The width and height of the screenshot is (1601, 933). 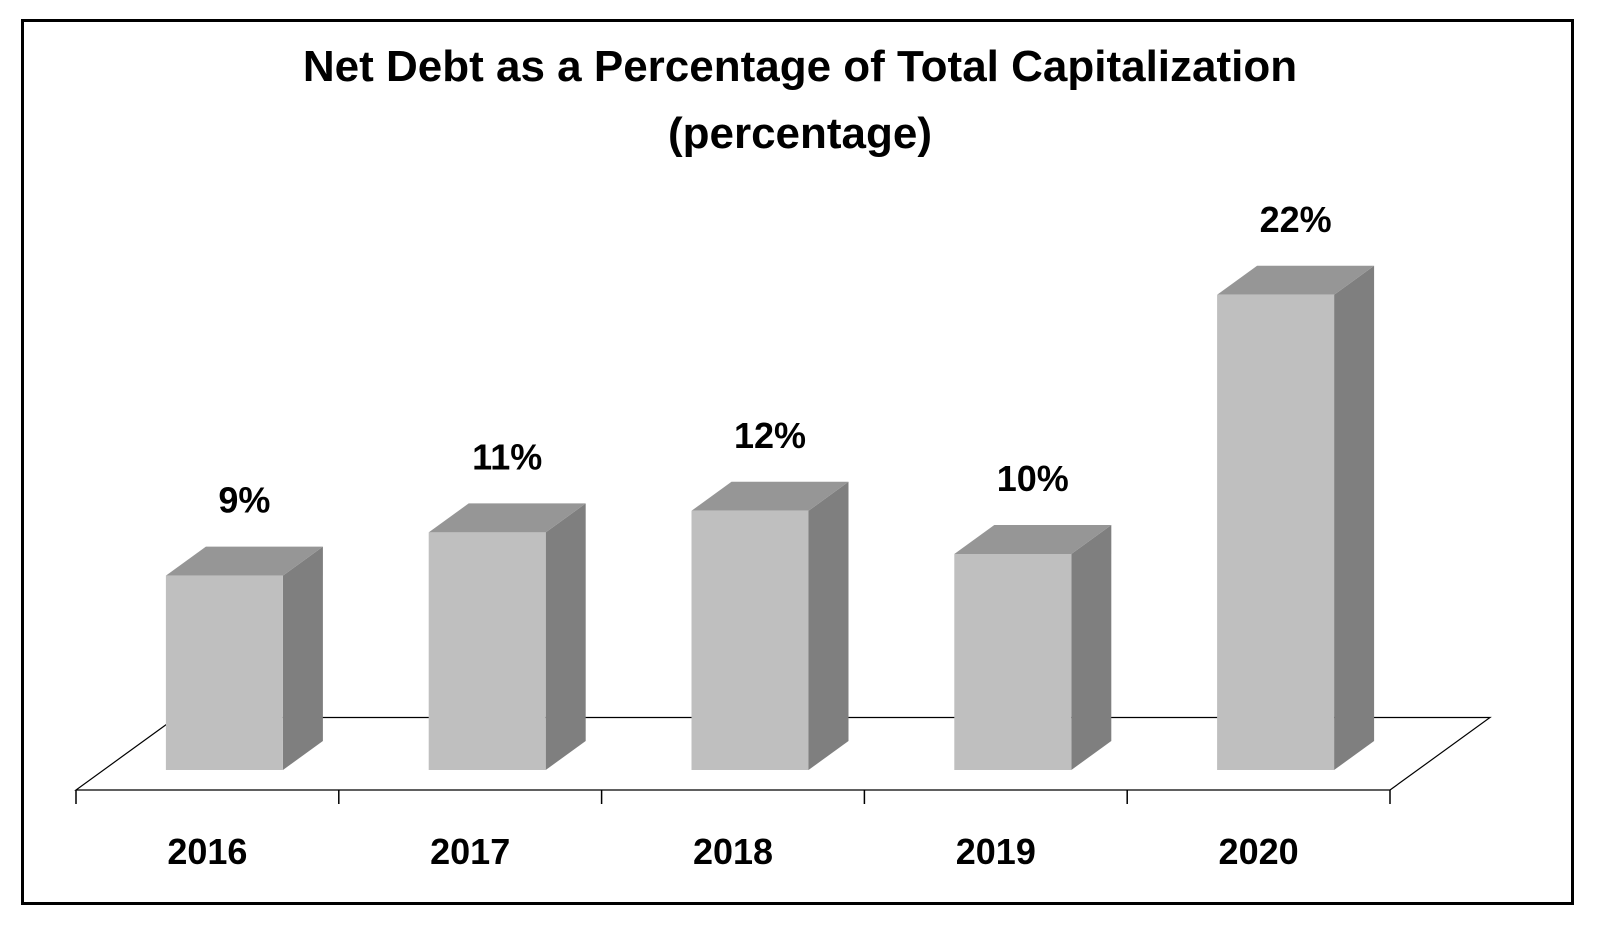 I want to click on data-label-2016: 9%, so click(x=244, y=500).